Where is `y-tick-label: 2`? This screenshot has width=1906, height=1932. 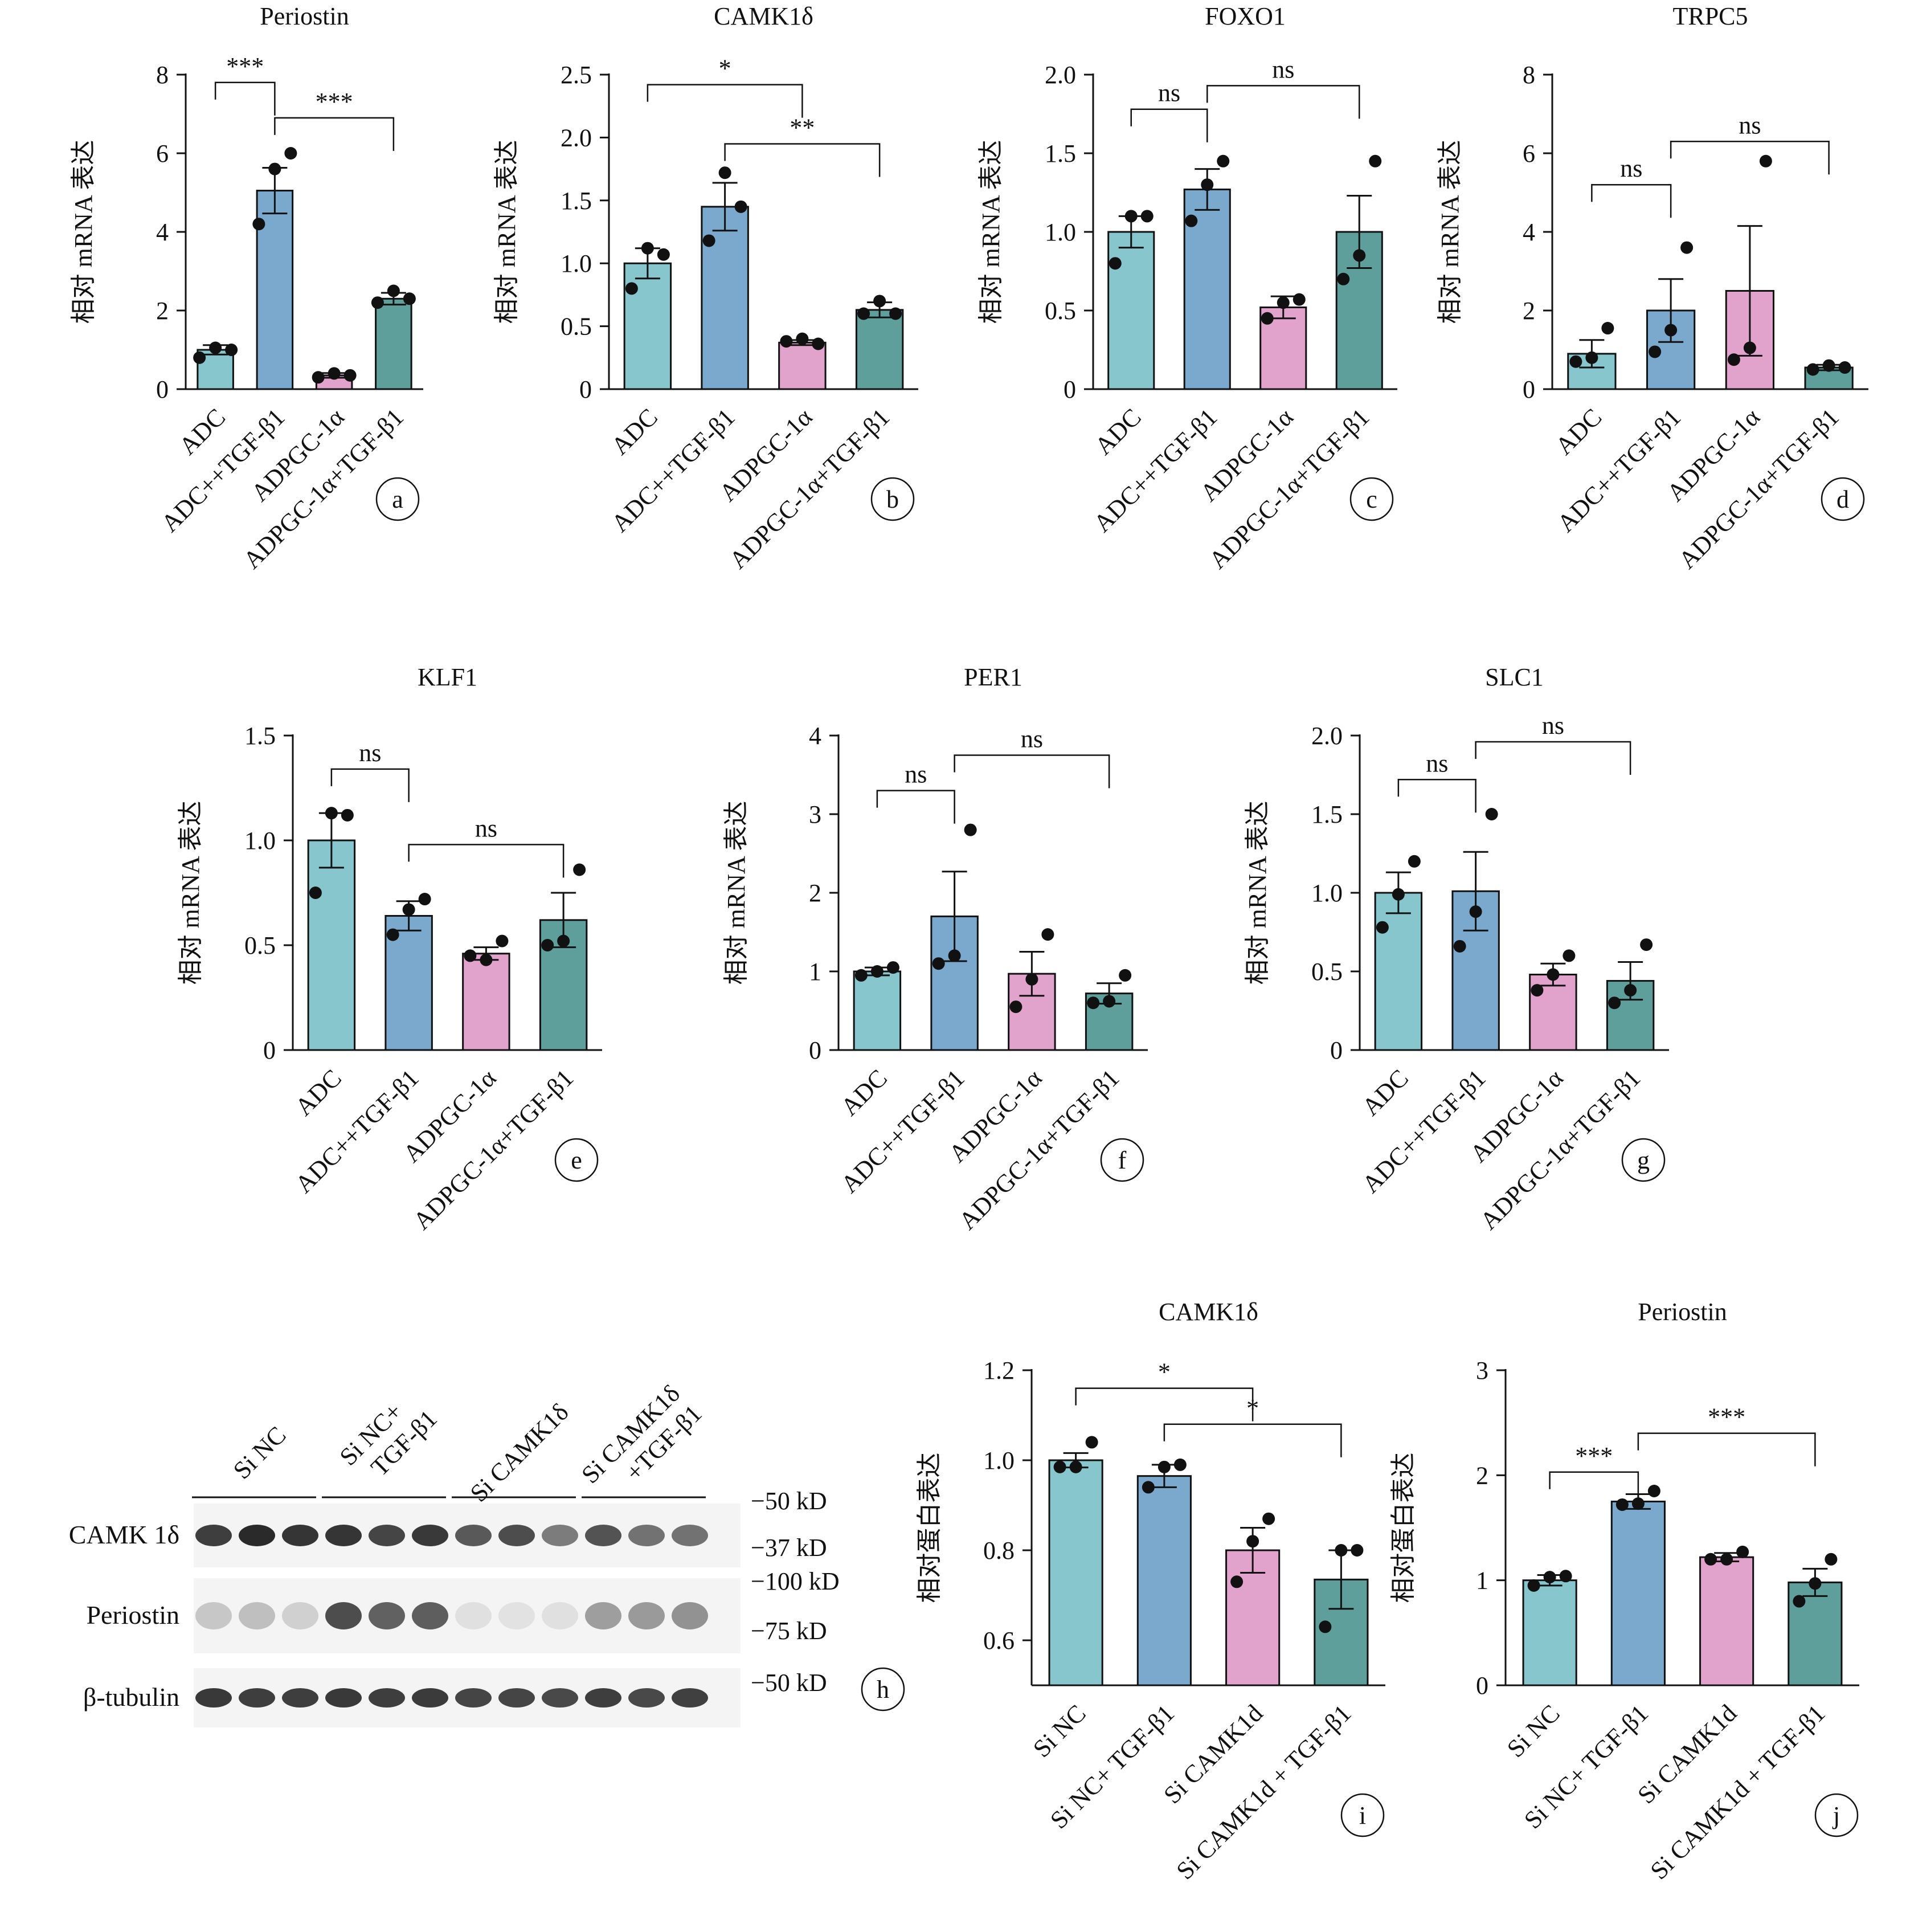 y-tick-label: 2 is located at coordinates (1529, 311).